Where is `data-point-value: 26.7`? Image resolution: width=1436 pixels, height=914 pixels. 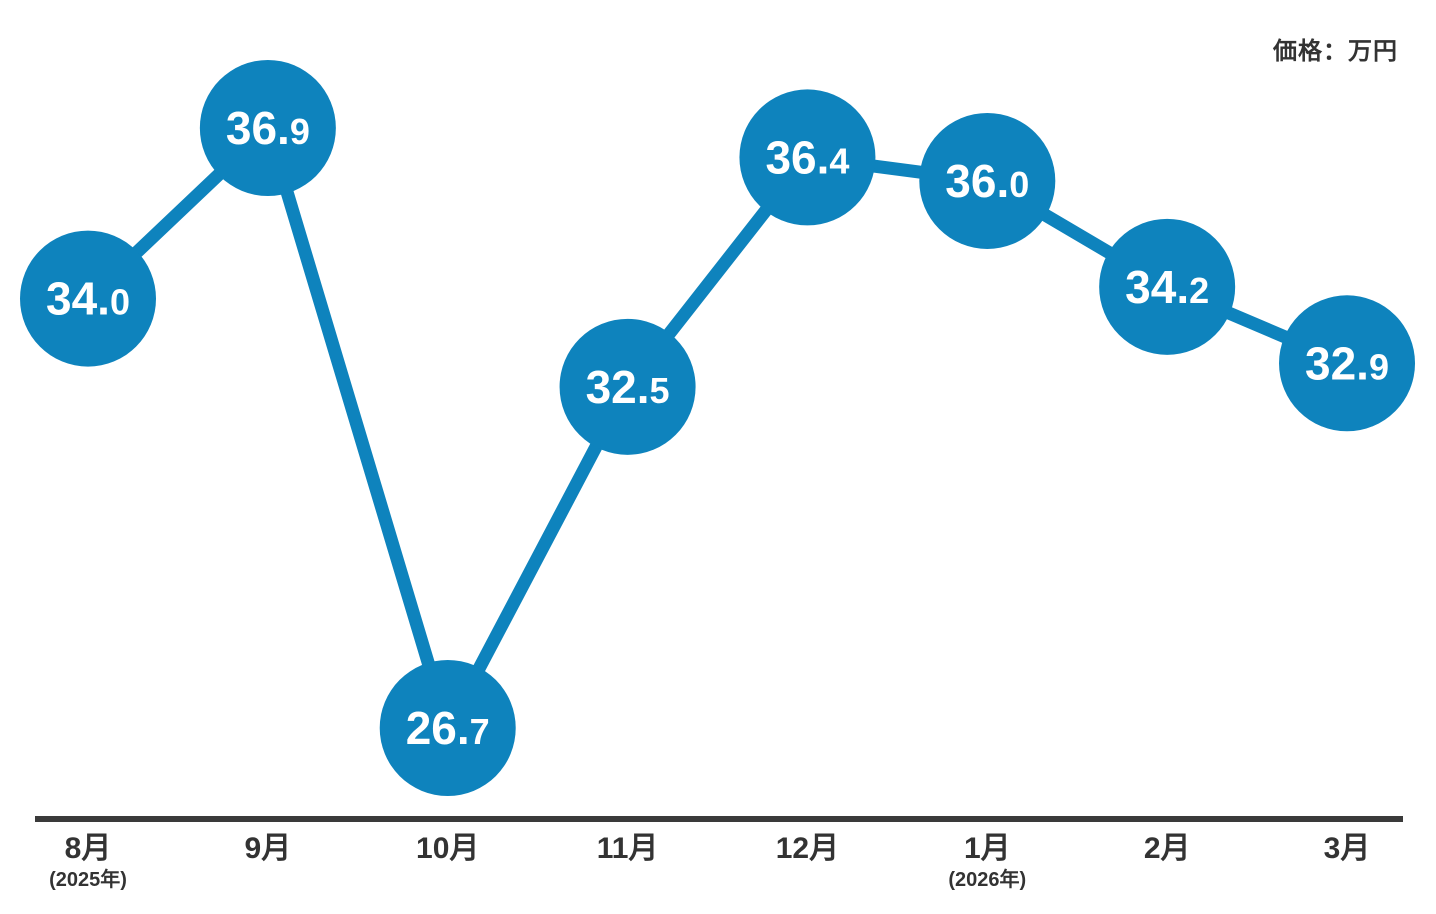 data-point-value: 26.7 is located at coordinates (448, 728).